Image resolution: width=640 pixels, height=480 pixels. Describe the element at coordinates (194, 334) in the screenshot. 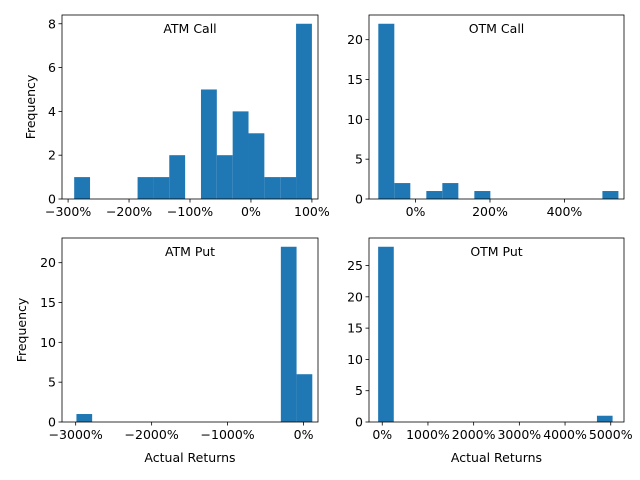

I see `bars-atm-put` at that location.